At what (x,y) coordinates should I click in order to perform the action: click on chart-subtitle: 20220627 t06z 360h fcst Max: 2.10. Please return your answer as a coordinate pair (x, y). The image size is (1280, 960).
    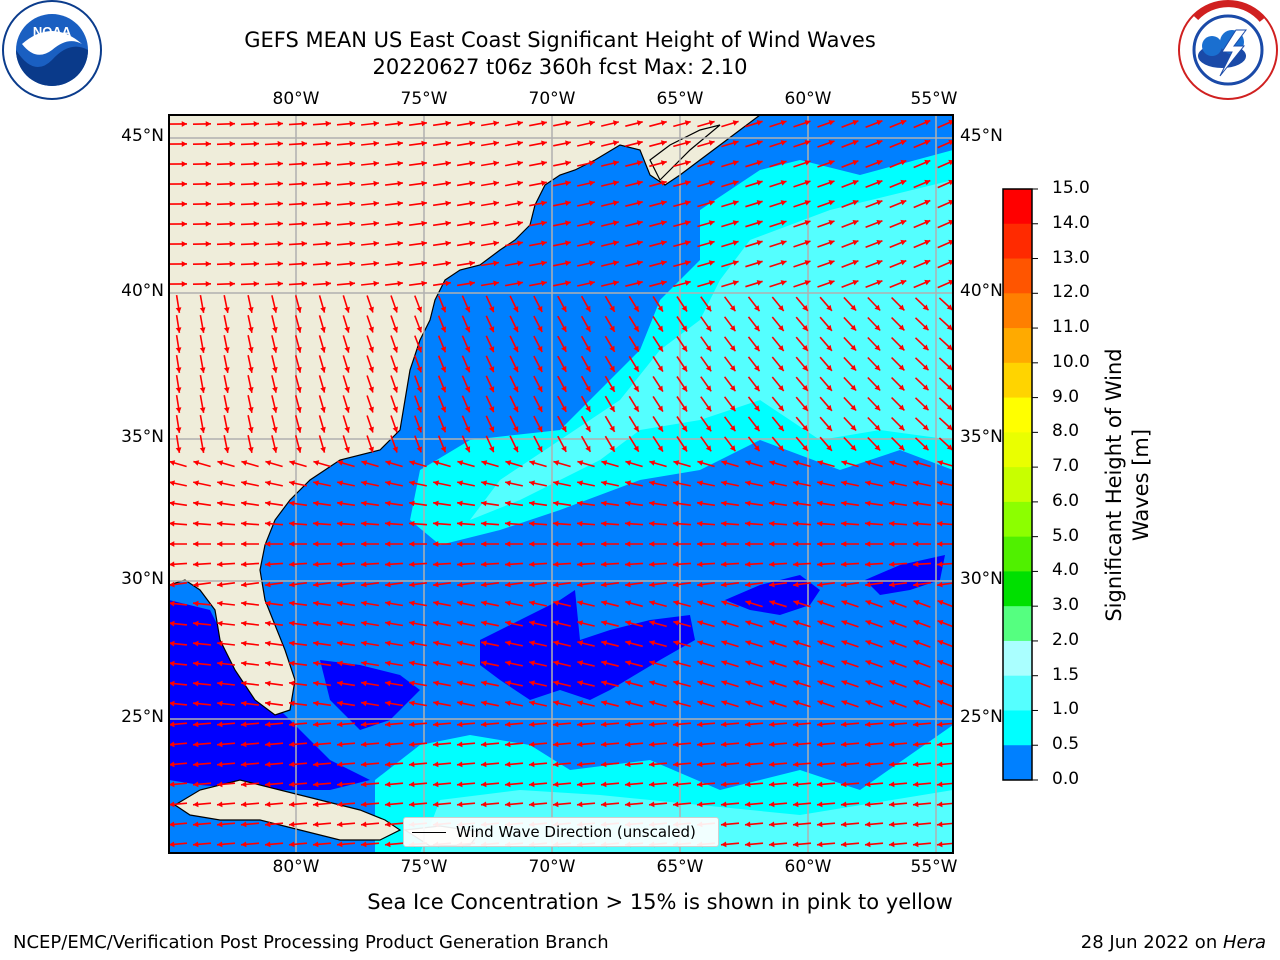
    Looking at the image, I should click on (560, 67).